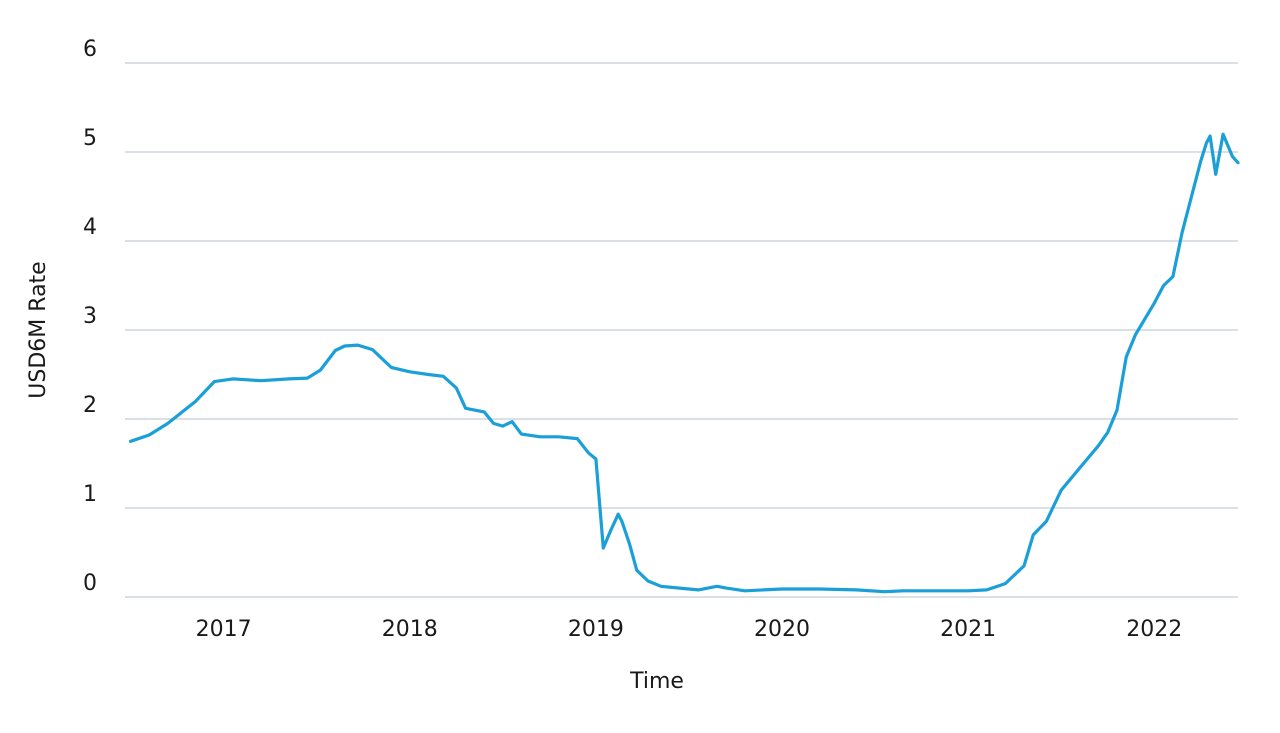 The image size is (1280, 733). I want to click on y-axis-label: USD6M Rate, so click(38, 329).